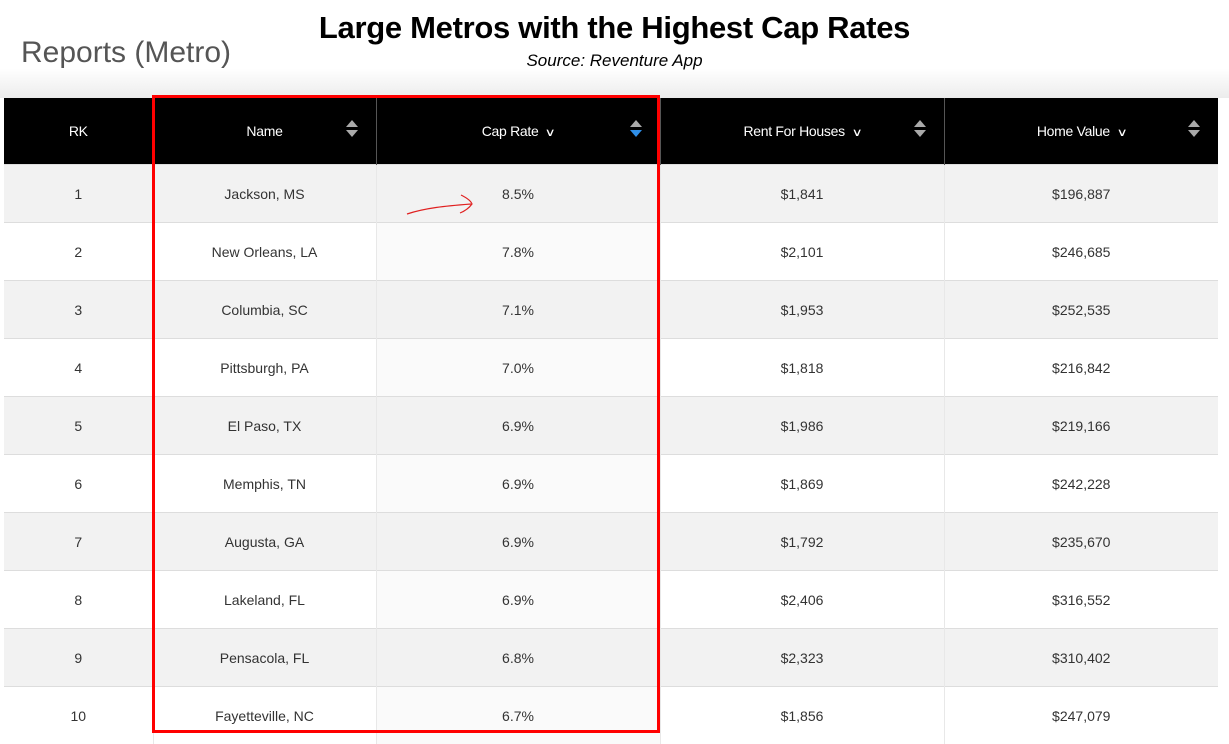  What do you see at coordinates (1081, 715) in the screenshot?
I see `cell-home-value: $247,079` at bounding box center [1081, 715].